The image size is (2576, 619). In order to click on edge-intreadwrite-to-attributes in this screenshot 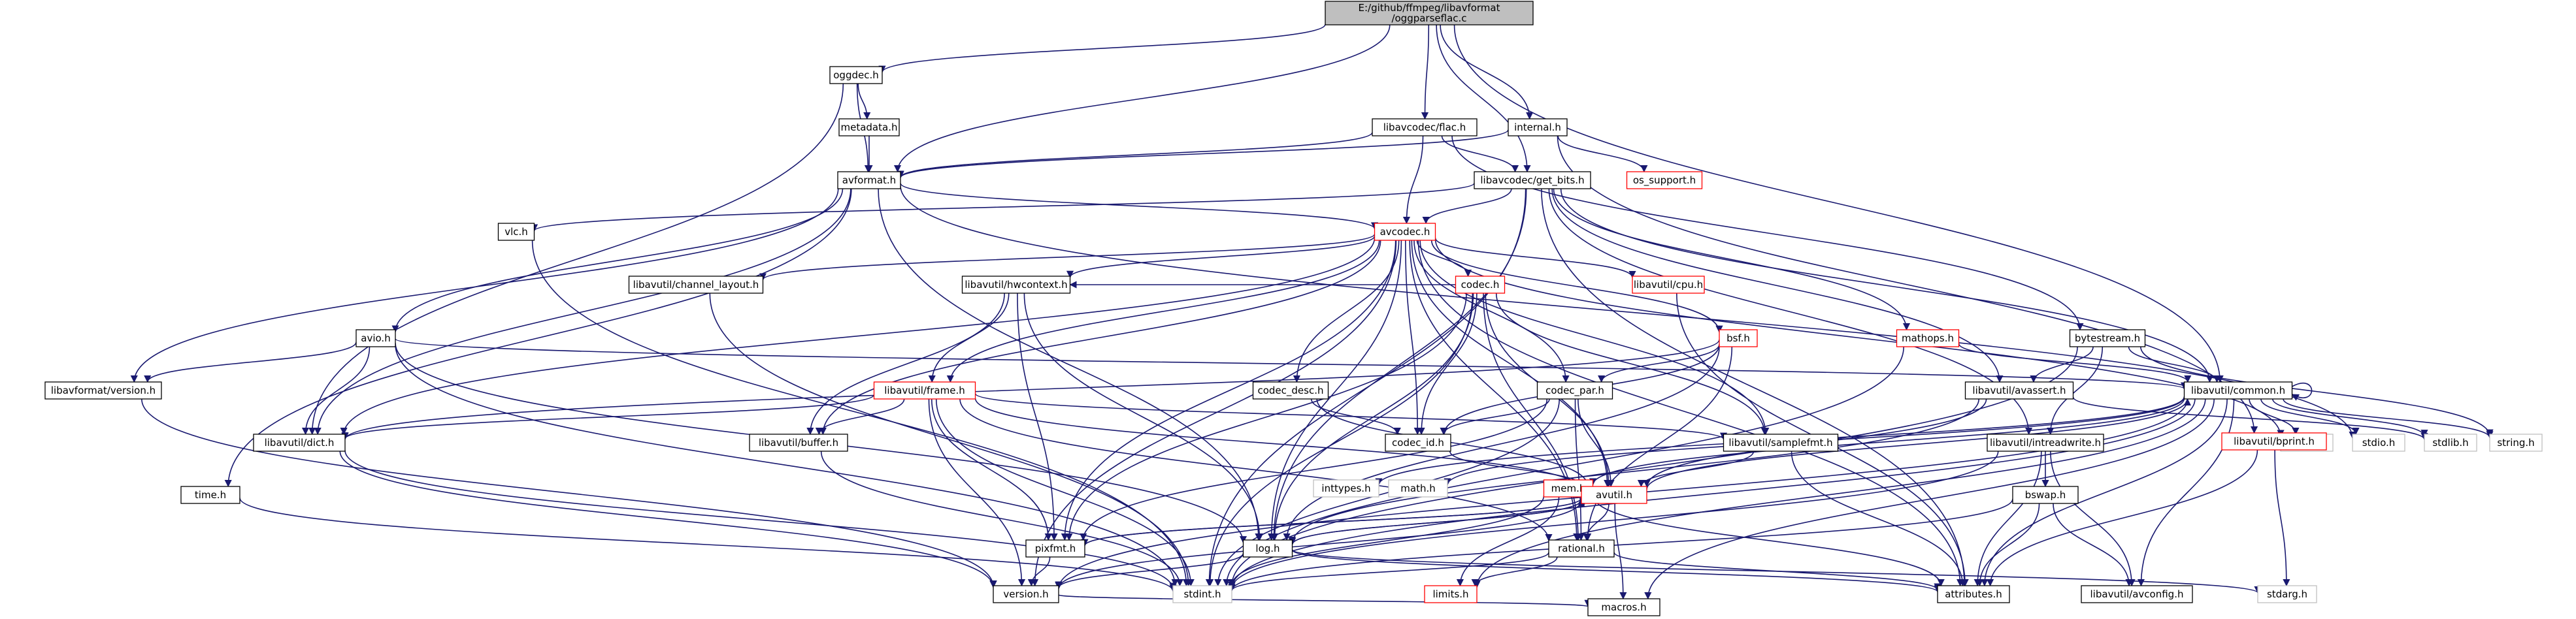, I will do `click(2007, 519)`.